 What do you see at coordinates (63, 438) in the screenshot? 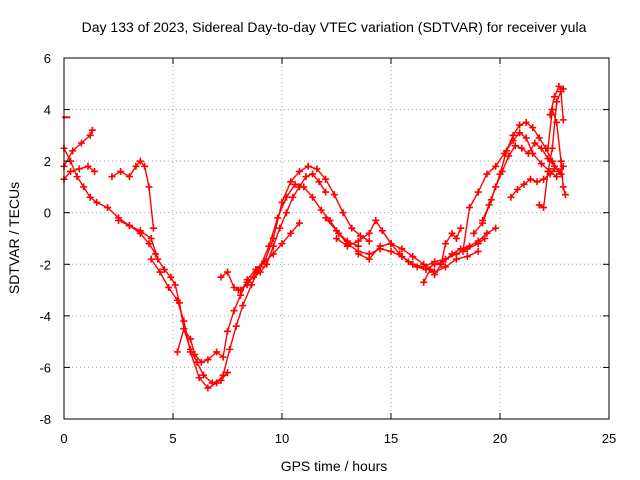
I see `x-tick-label: 0` at bounding box center [63, 438].